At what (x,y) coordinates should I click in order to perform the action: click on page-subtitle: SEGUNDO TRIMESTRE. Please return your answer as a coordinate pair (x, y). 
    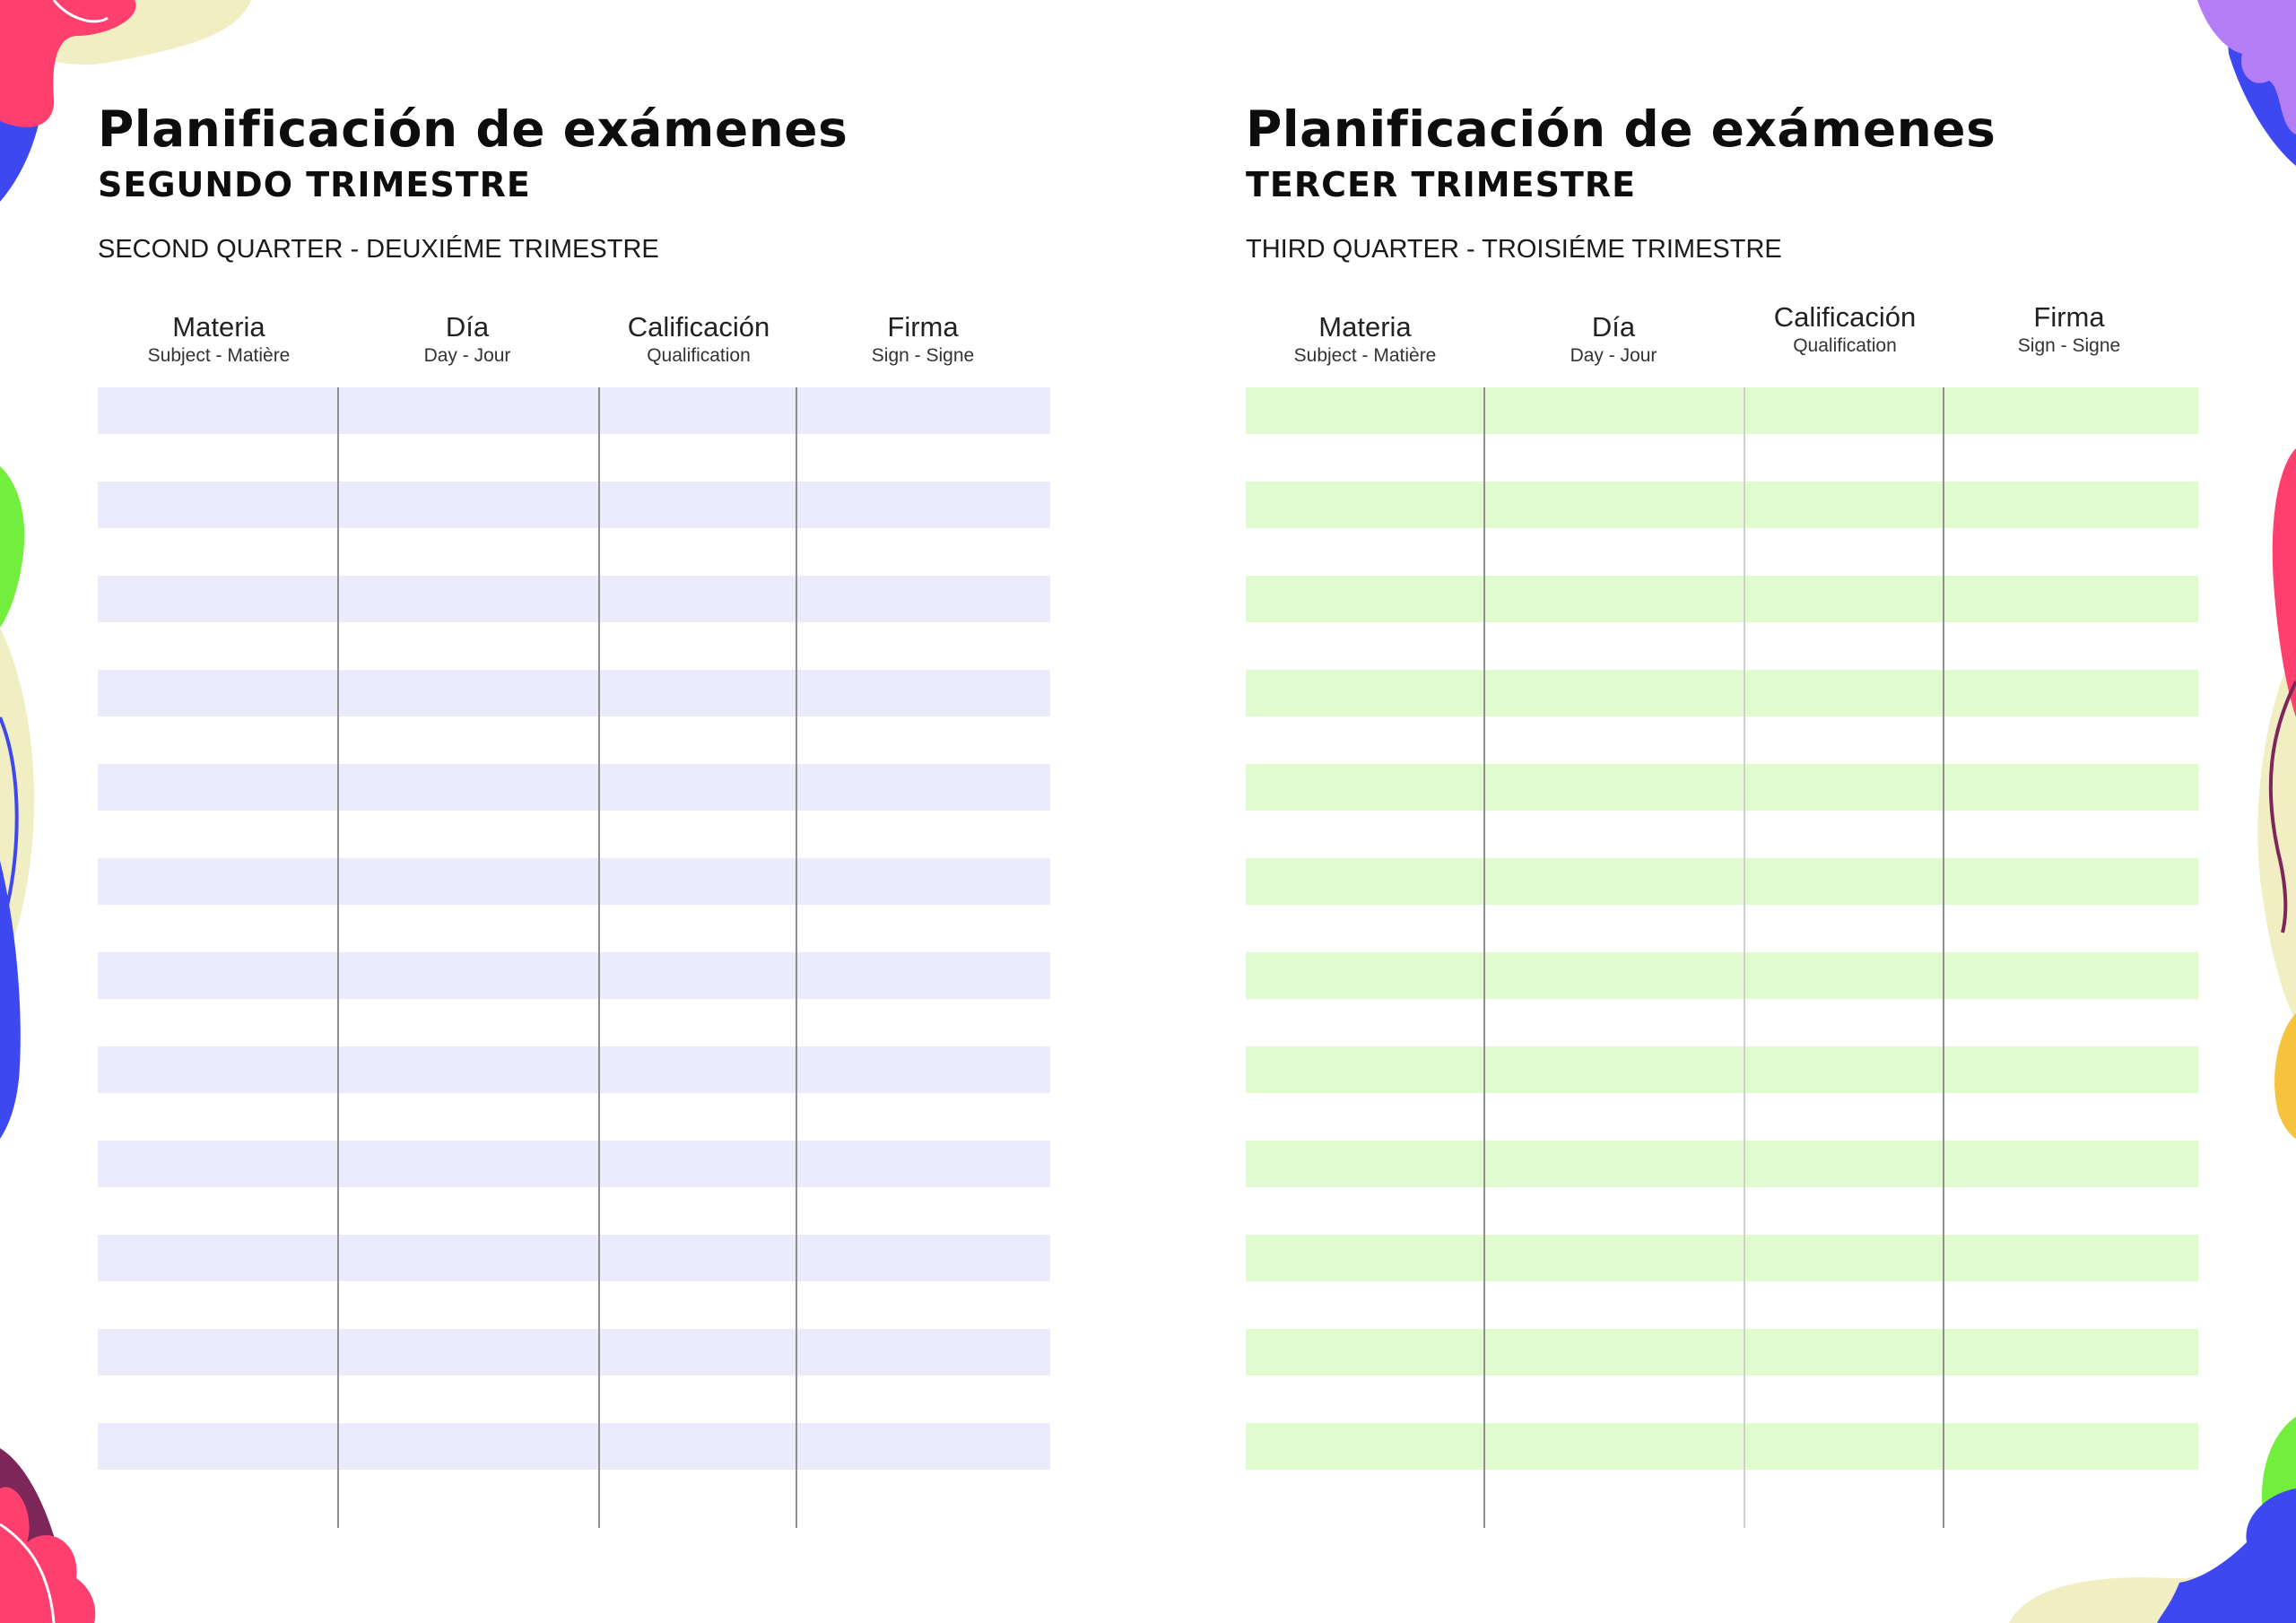
    Looking at the image, I should click on (314, 184).